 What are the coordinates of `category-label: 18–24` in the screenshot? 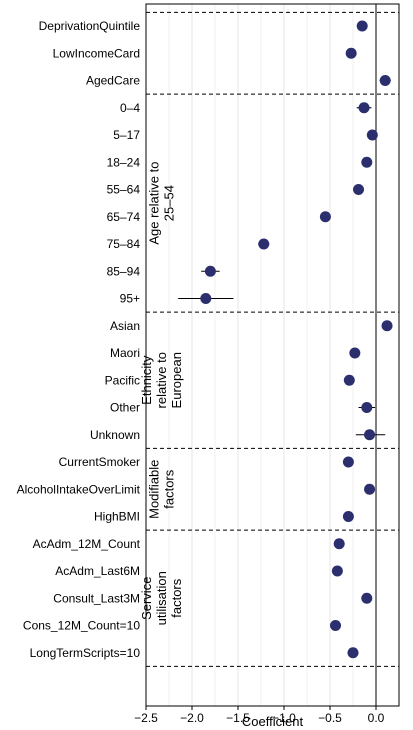 It's located at (124, 162).